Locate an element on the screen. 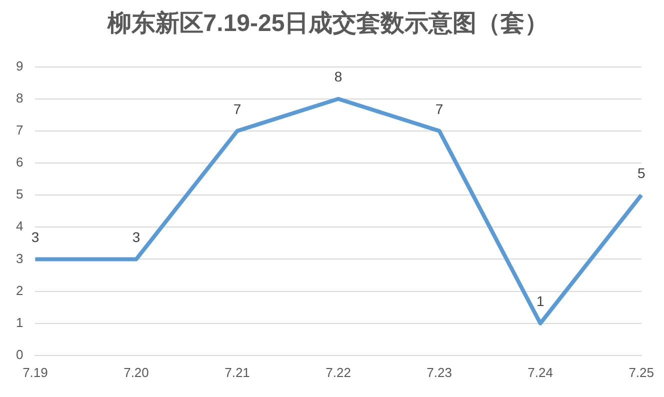 Image resolution: width=664 pixels, height=397 pixels. x-tick-label: 7.20 is located at coordinates (136, 372).